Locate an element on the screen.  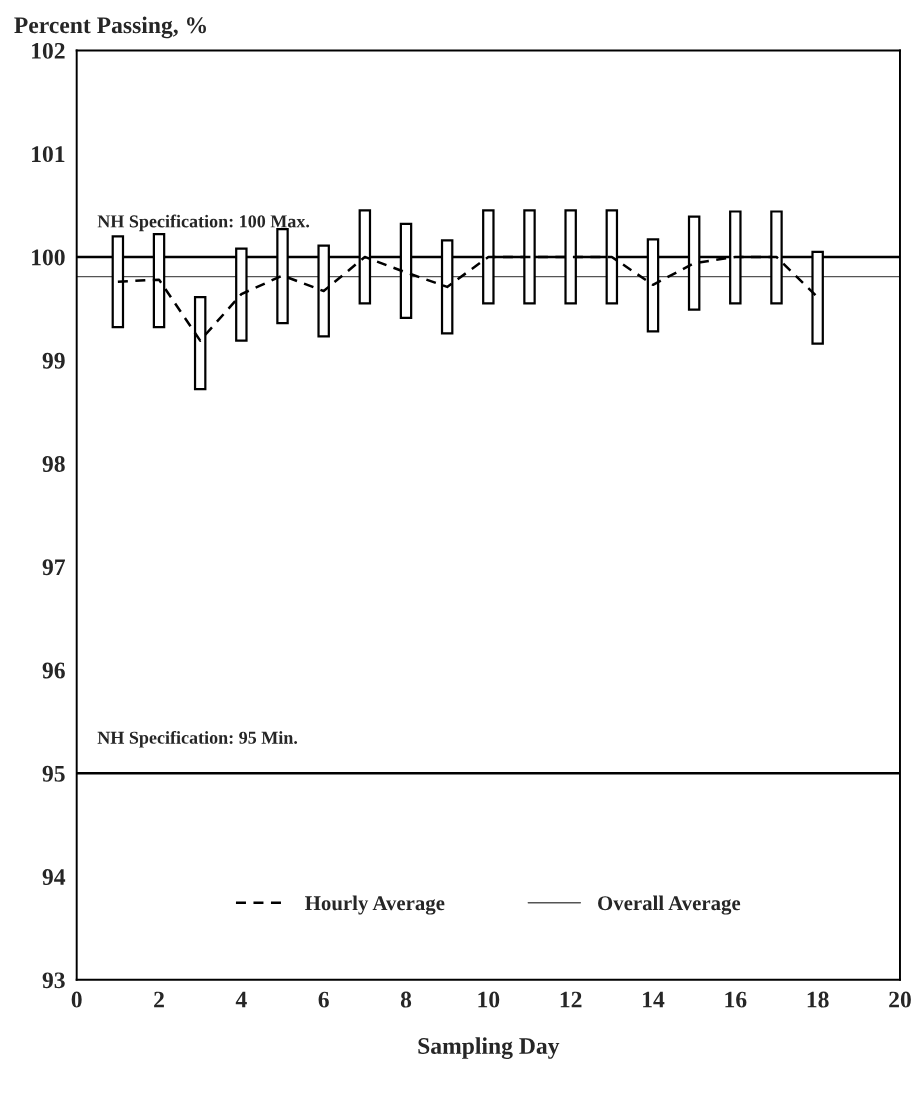
y-tick-label: 102 is located at coordinates (48, 50).